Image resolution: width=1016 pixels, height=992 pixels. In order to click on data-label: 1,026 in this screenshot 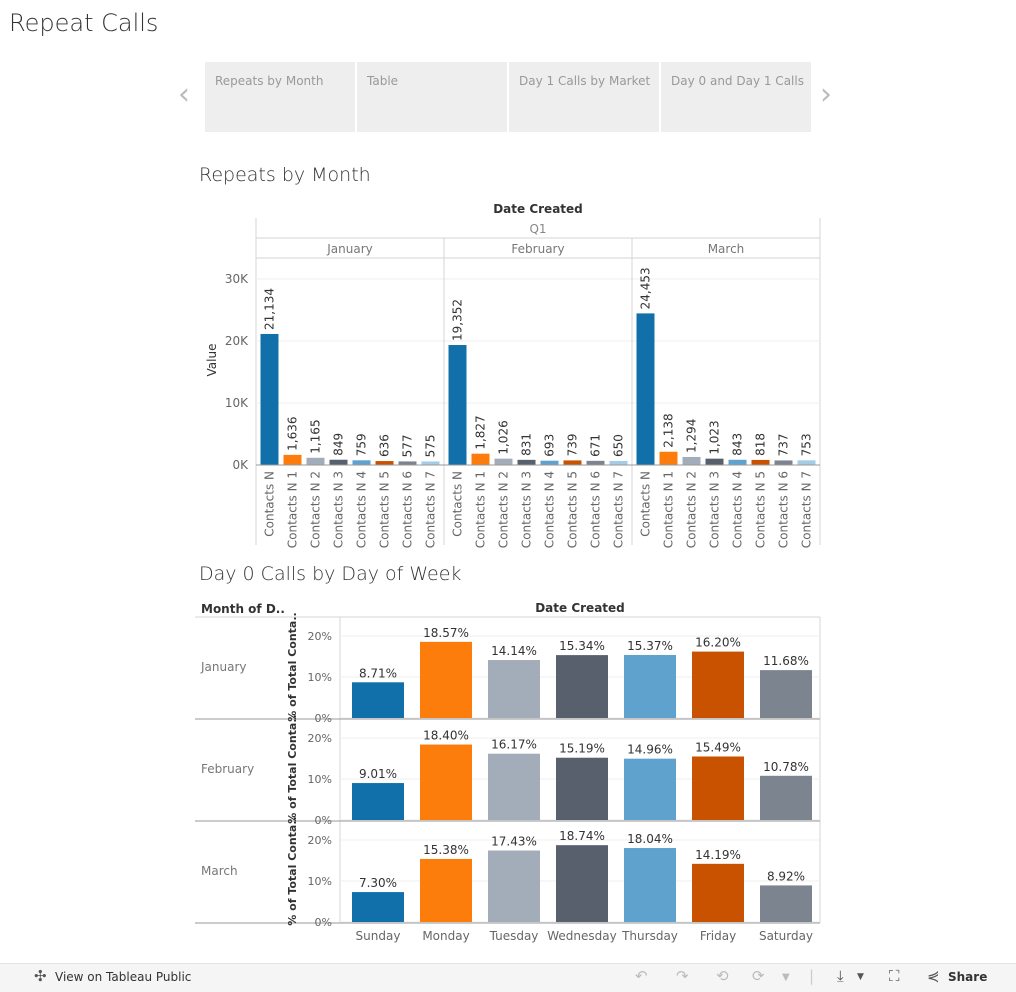, I will do `click(504, 437)`.